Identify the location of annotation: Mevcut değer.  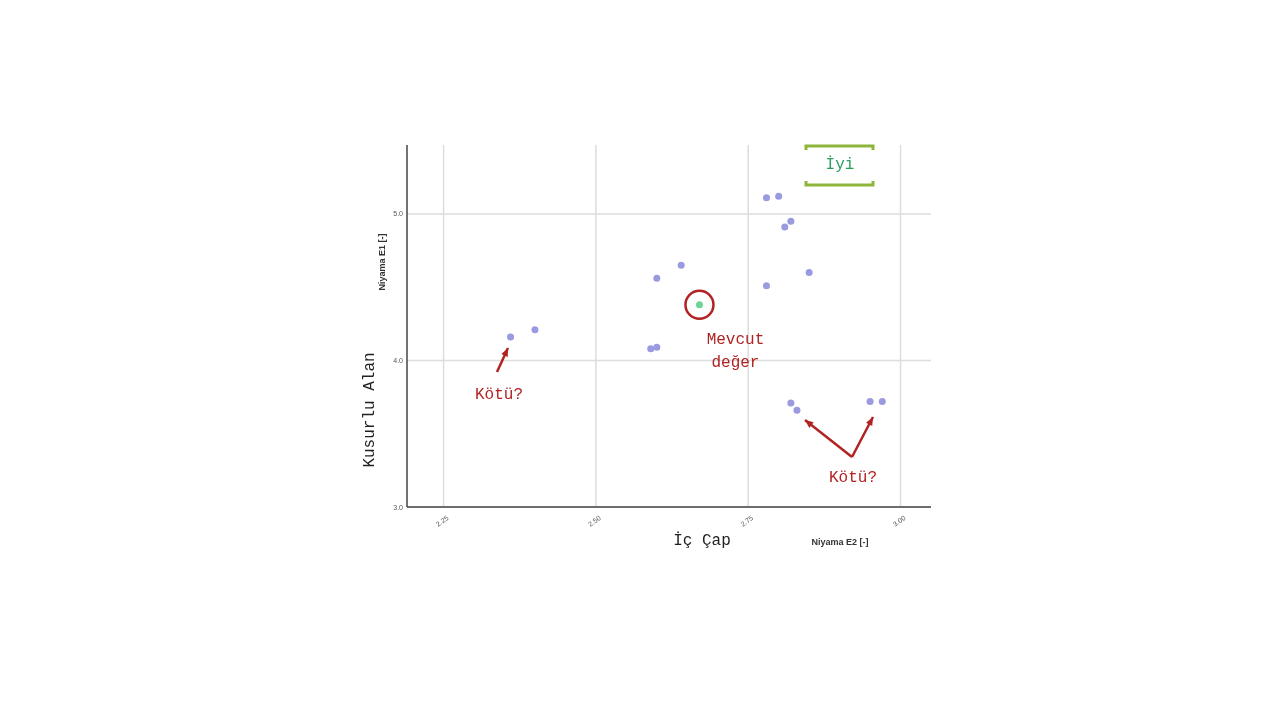
(735, 351).